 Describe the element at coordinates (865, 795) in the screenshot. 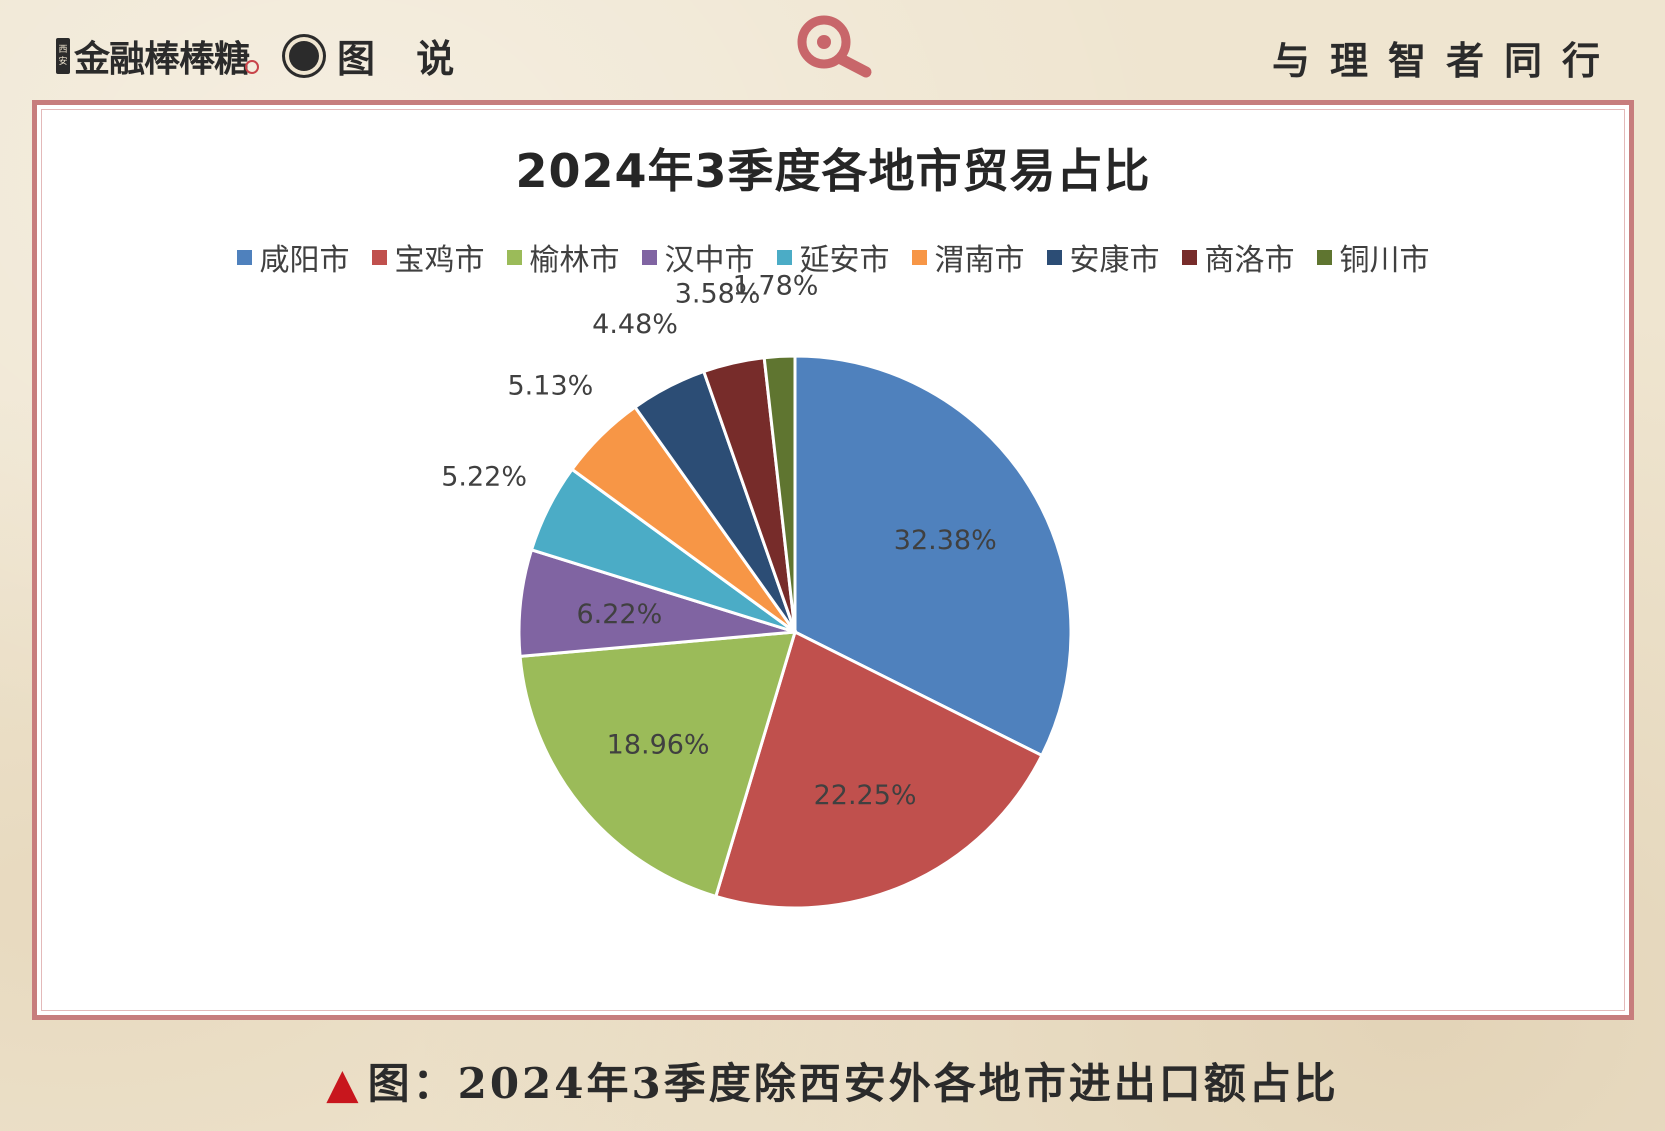

I see `data-label: 22.25%` at that location.